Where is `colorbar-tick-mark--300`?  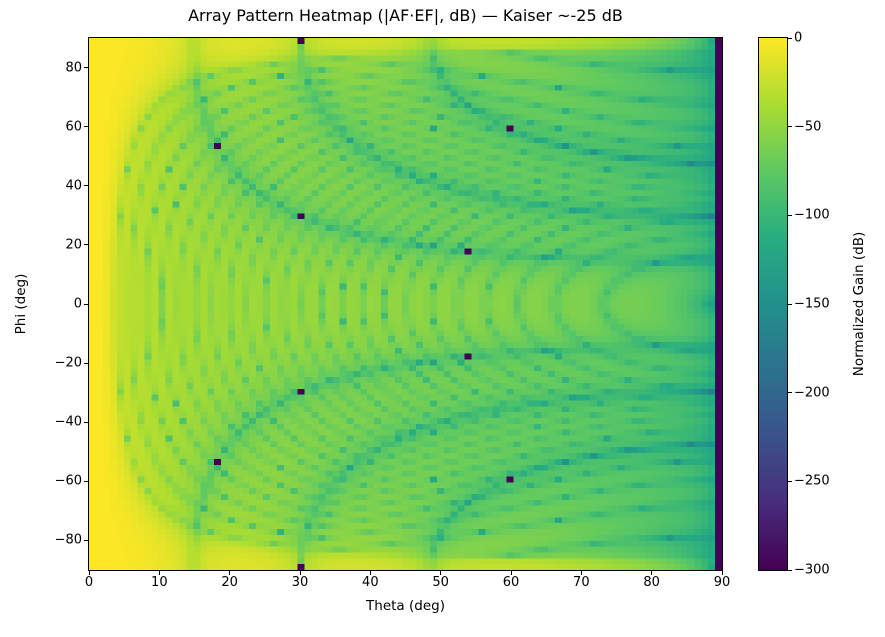
colorbar-tick-mark--300 is located at coordinates (790, 570).